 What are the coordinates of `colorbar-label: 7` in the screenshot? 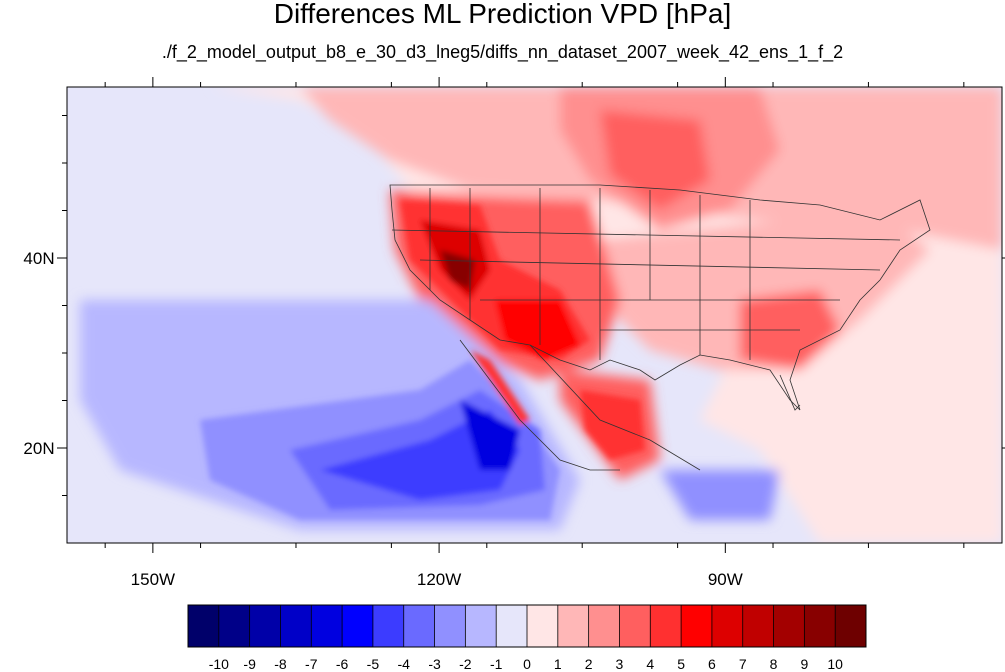 It's located at (743, 664).